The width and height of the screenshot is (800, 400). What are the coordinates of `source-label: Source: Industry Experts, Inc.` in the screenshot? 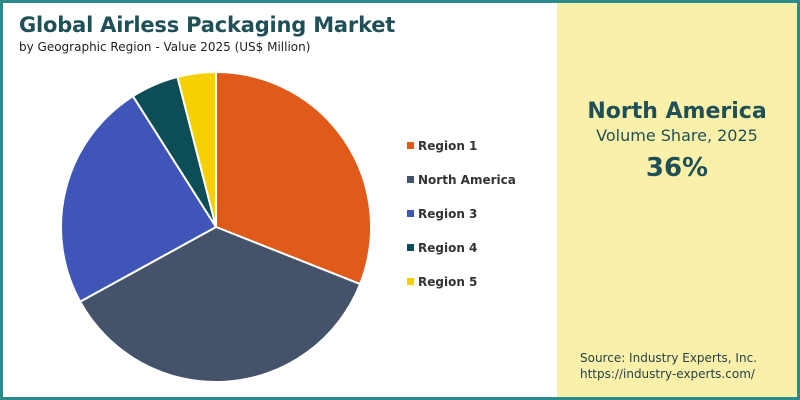 It's located at (668, 358).